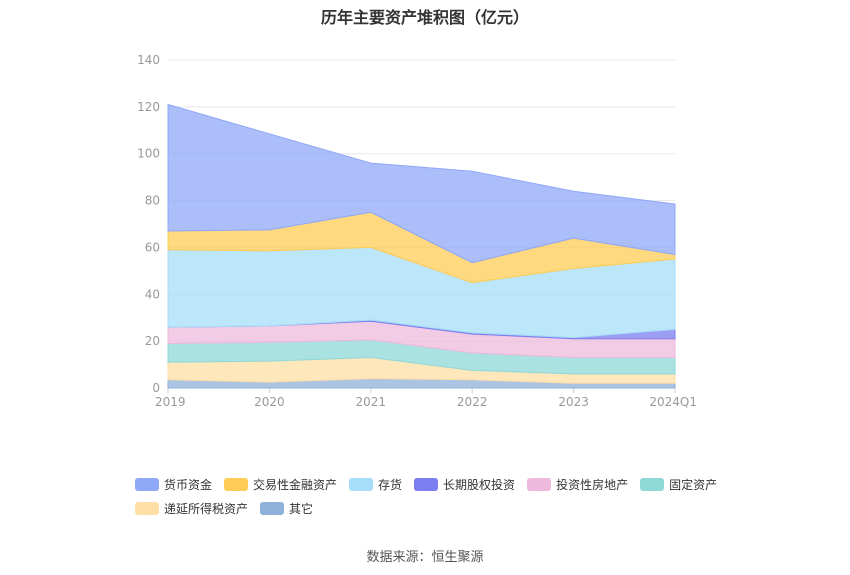  What do you see at coordinates (472, 402) in the screenshot?
I see `x-tick-label: 2022` at bounding box center [472, 402].